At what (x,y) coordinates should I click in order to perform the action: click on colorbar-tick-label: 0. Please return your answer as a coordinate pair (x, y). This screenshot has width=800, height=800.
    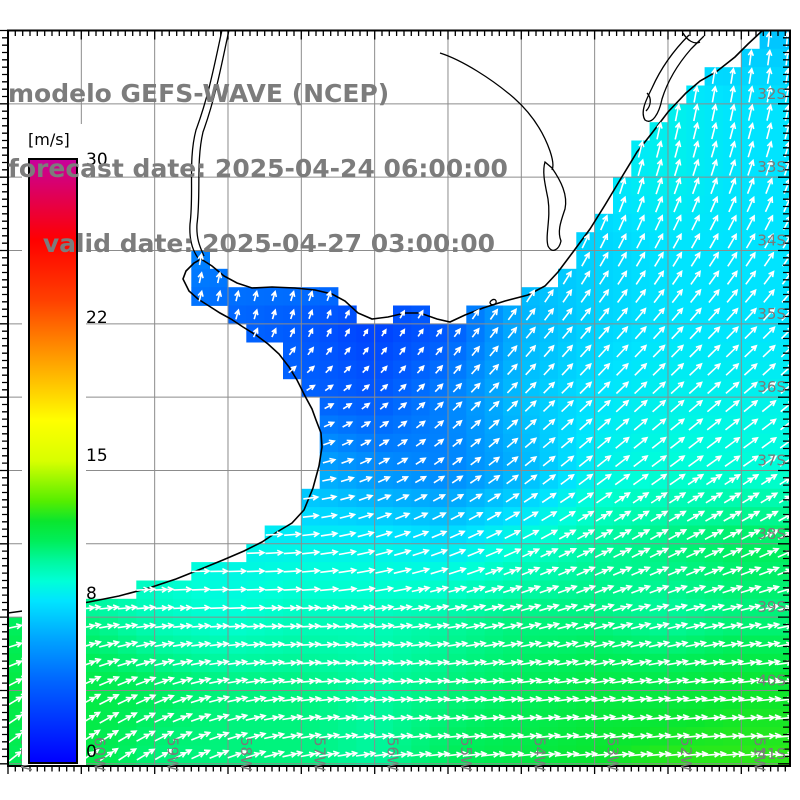
    Looking at the image, I should click on (91, 752).